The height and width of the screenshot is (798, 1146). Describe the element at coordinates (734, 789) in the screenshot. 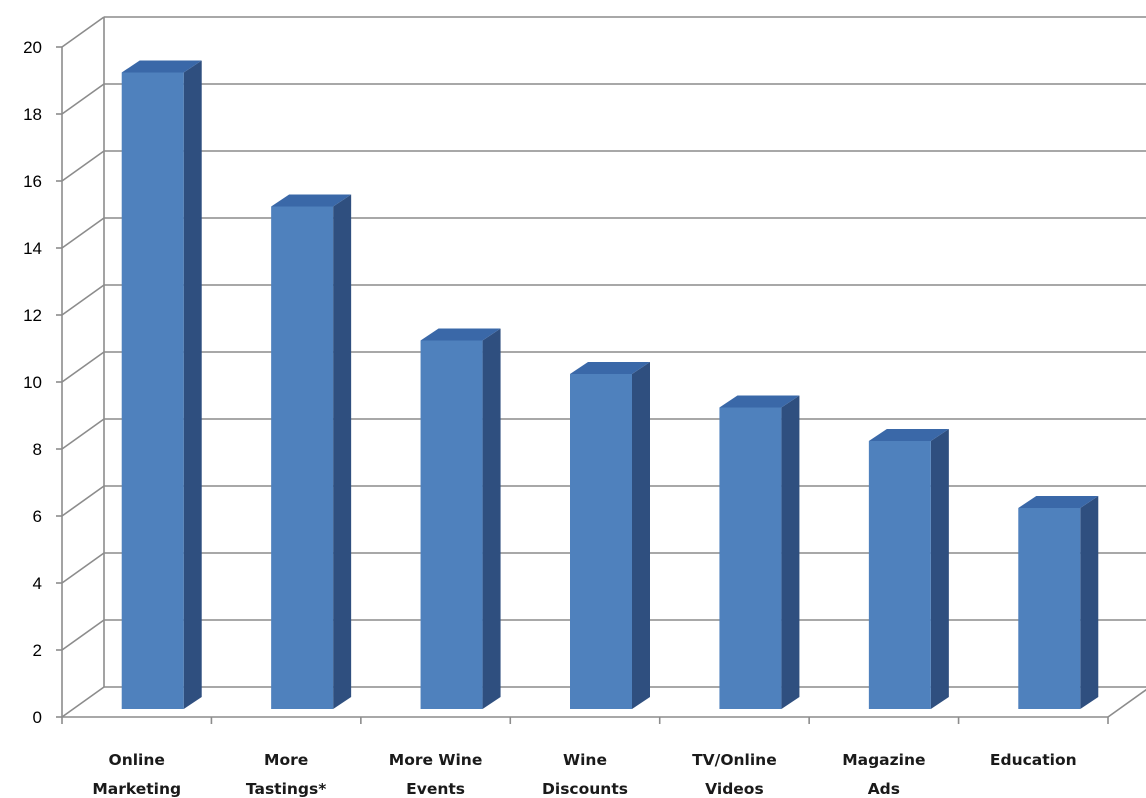

I see `x-tick-label: Videos` at that location.